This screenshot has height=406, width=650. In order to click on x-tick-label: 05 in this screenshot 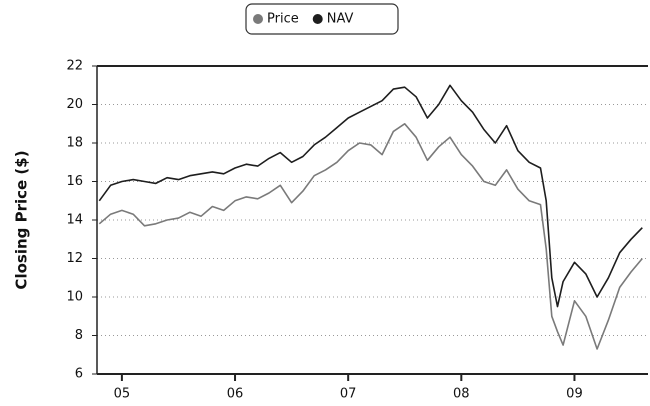, I will do `click(122, 394)`.